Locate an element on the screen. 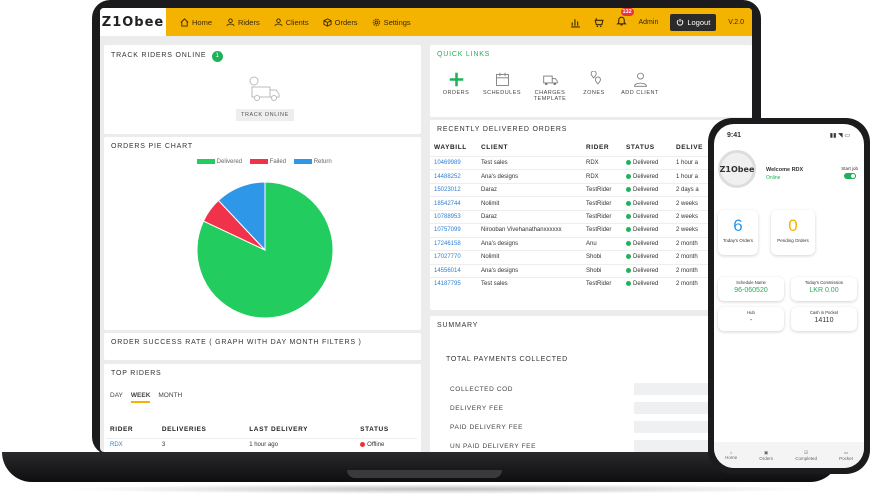  phone-info-value: LKR 0.00 is located at coordinates (824, 290).